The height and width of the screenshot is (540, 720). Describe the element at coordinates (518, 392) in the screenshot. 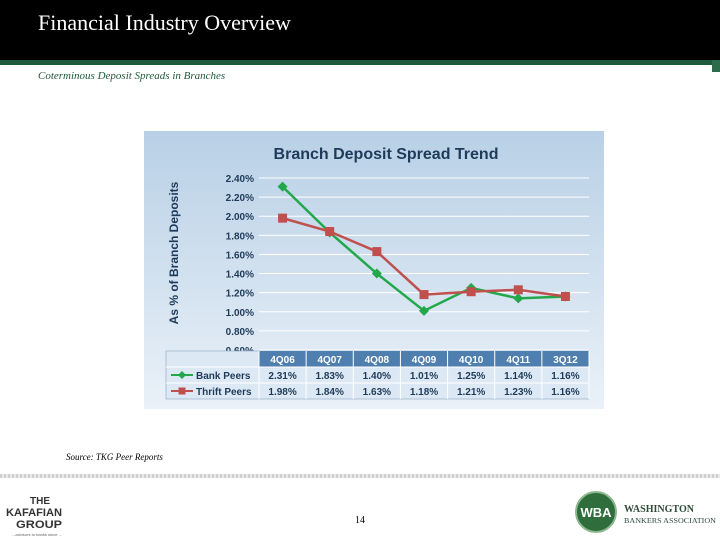

I see `data-label: 1.23%` at that location.